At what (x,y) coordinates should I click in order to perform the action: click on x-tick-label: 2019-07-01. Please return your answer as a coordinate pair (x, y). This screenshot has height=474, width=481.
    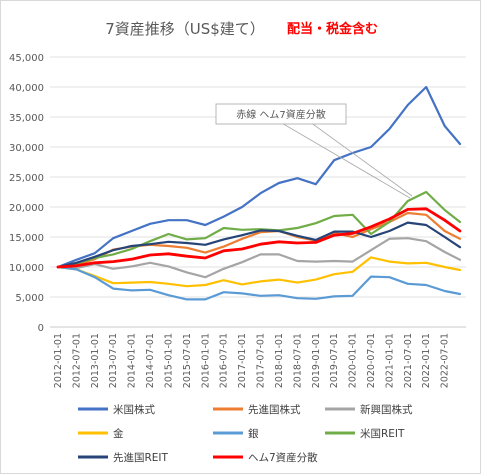
    Looking at the image, I should click on (334, 360).